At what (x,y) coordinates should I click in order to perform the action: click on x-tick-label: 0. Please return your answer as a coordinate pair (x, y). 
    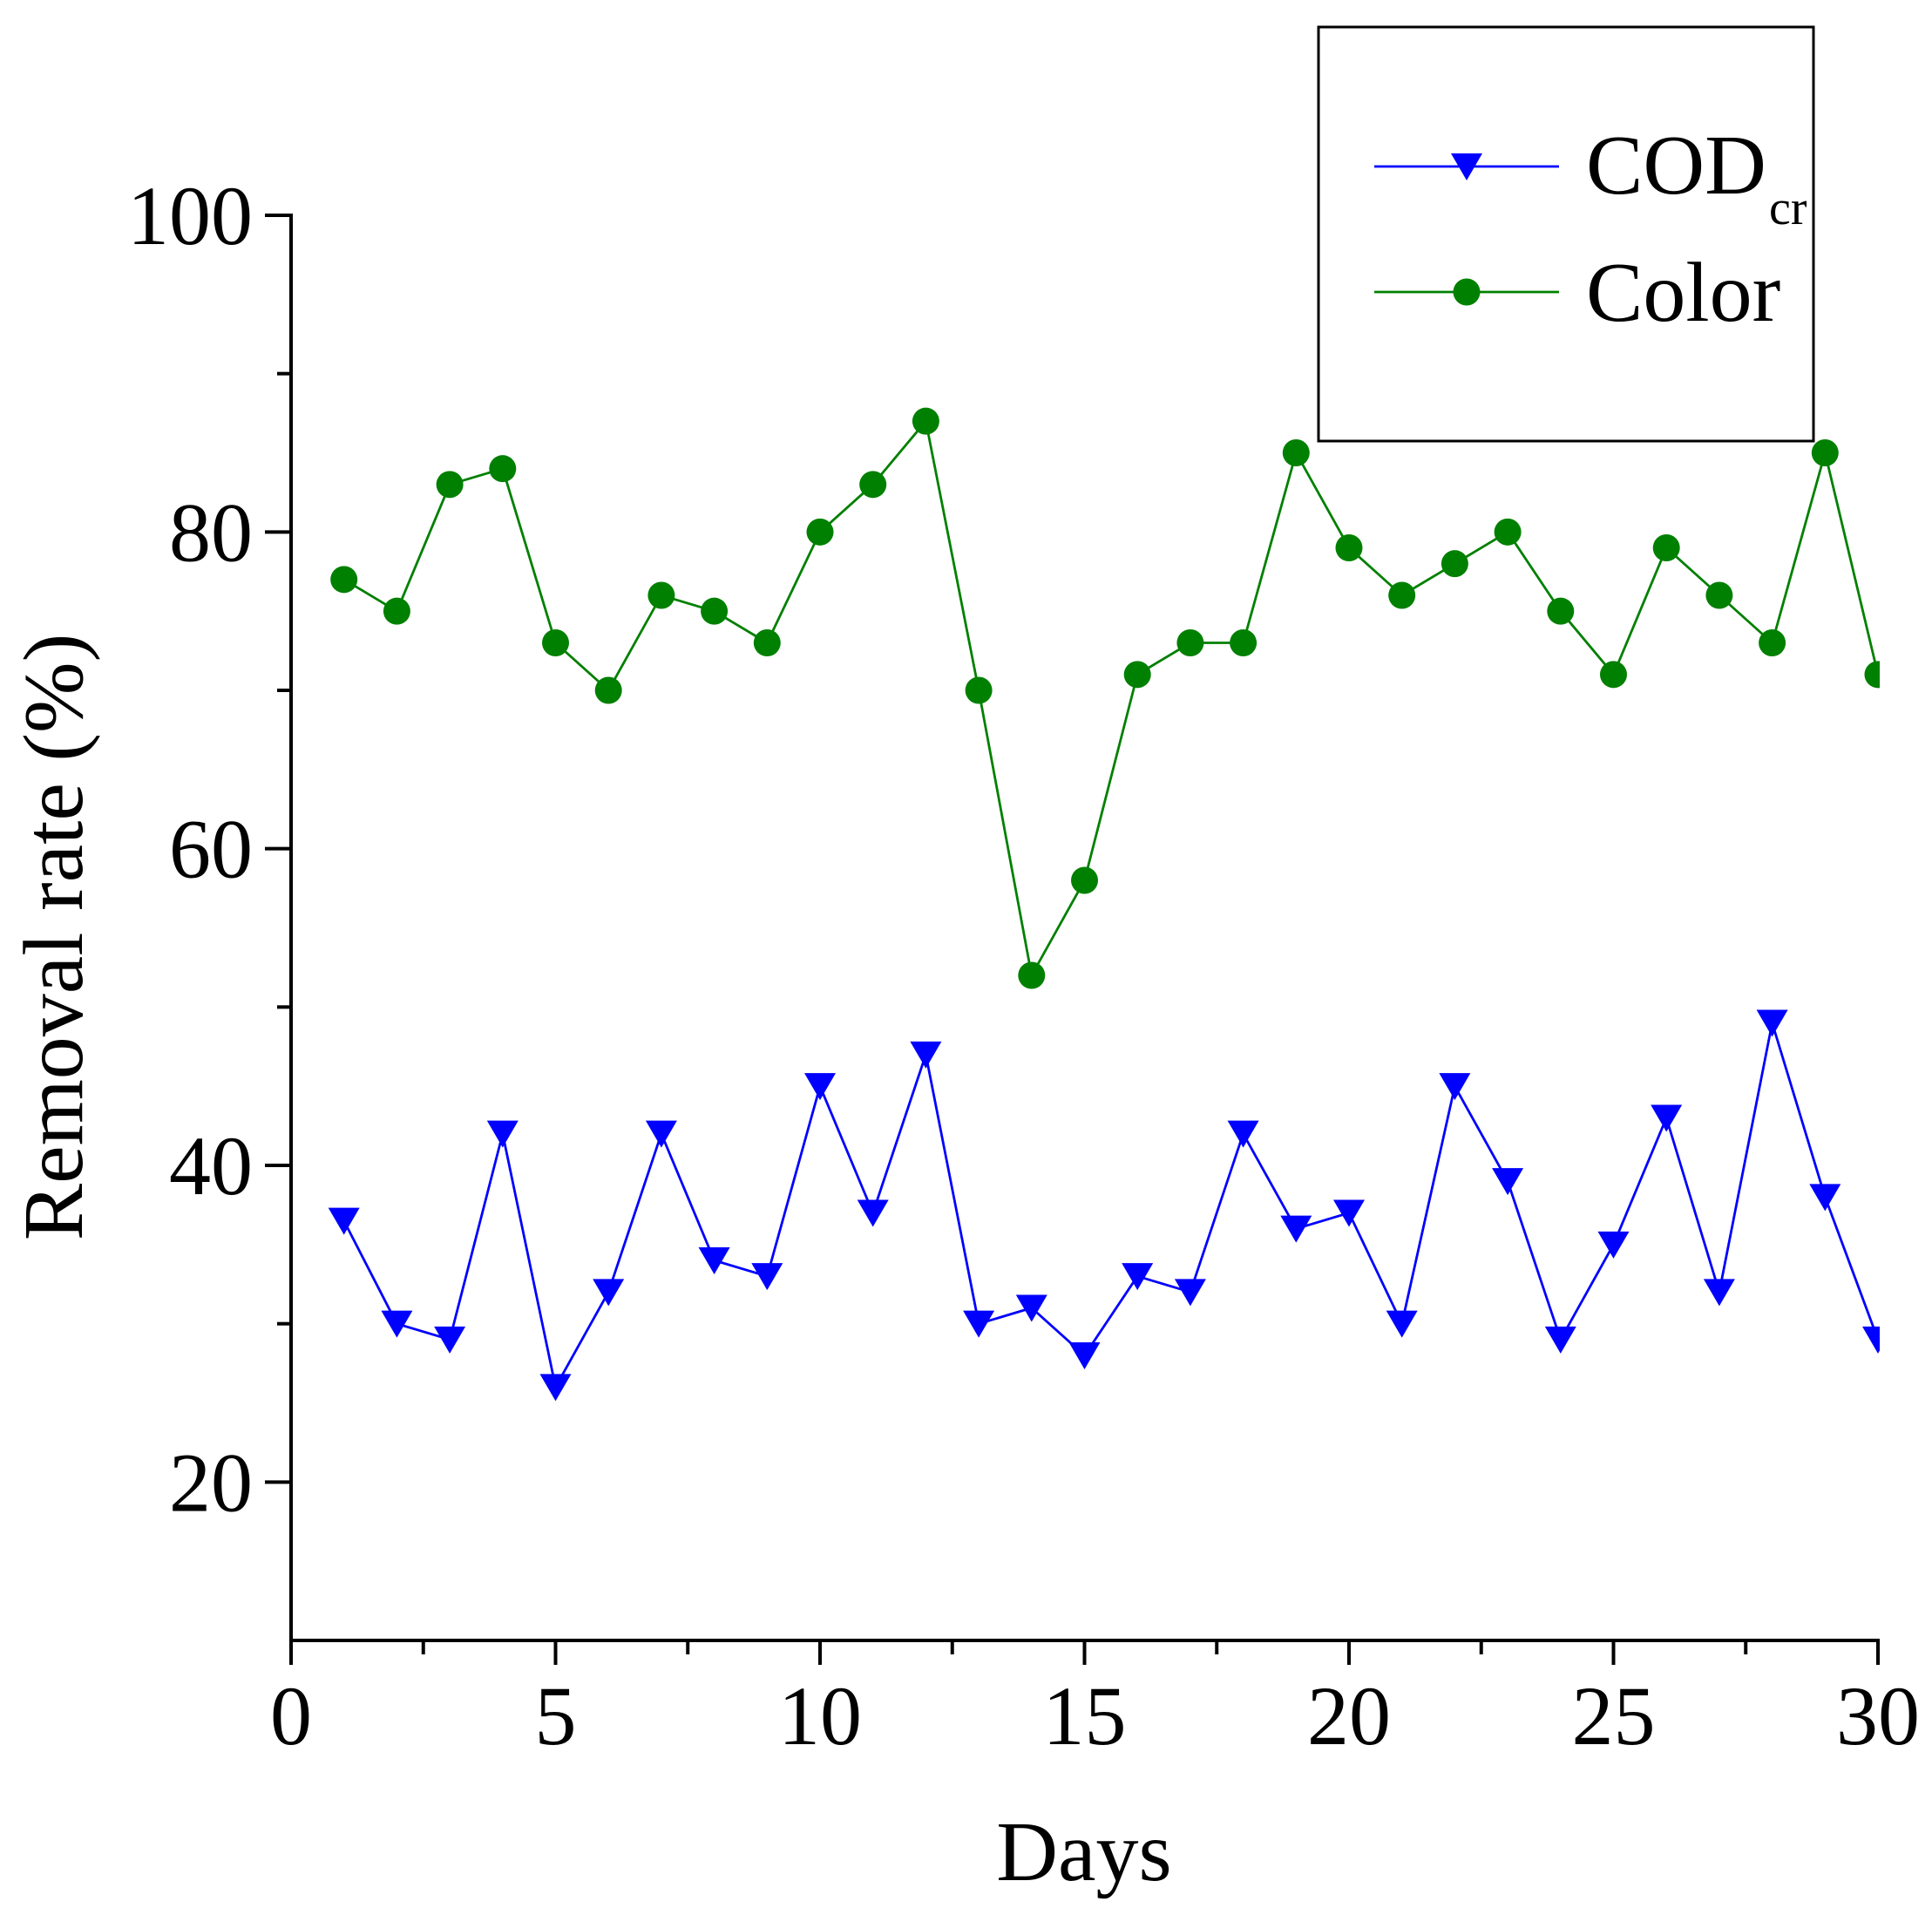
    Looking at the image, I should click on (291, 1715).